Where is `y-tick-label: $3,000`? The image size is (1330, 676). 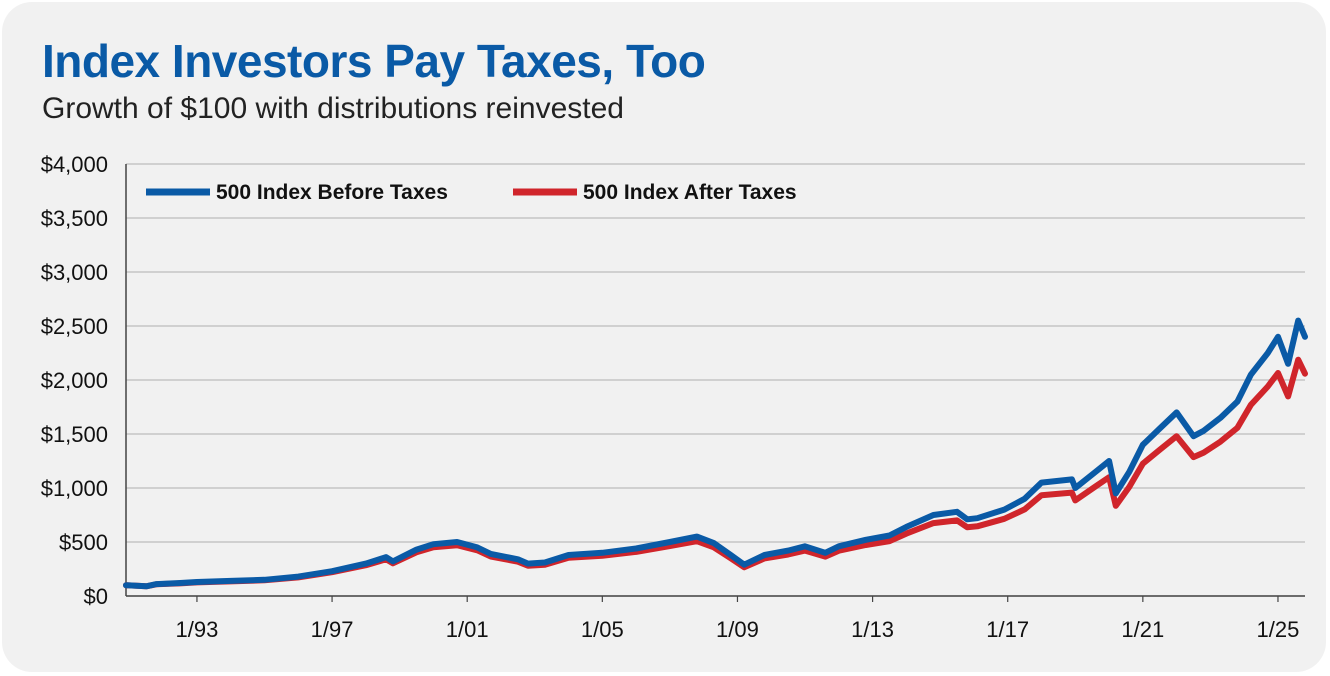
y-tick-label: $3,000 is located at coordinates (74, 272).